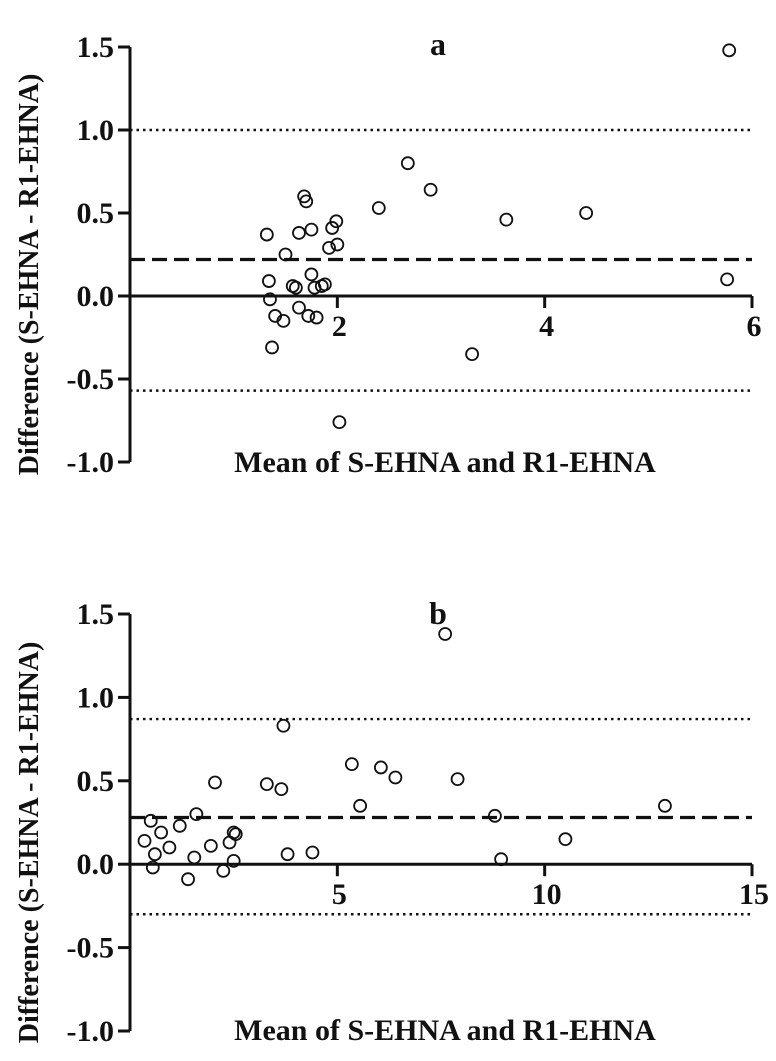  What do you see at coordinates (547, 894) in the screenshot?
I see `x-tick-label: 10` at bounding box center [547, 894].